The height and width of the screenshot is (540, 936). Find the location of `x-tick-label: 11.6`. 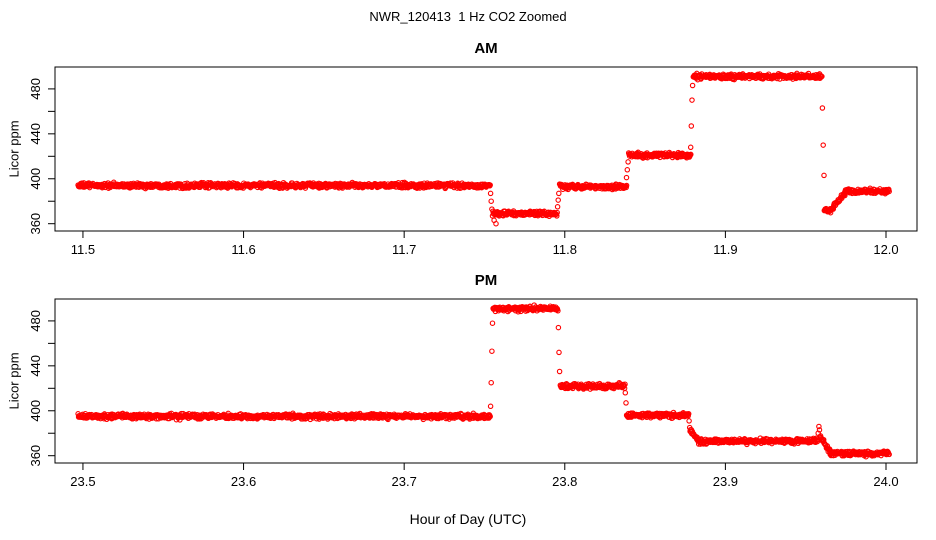

x-tick-label: 11.6 is located at coordinates (243, 249).